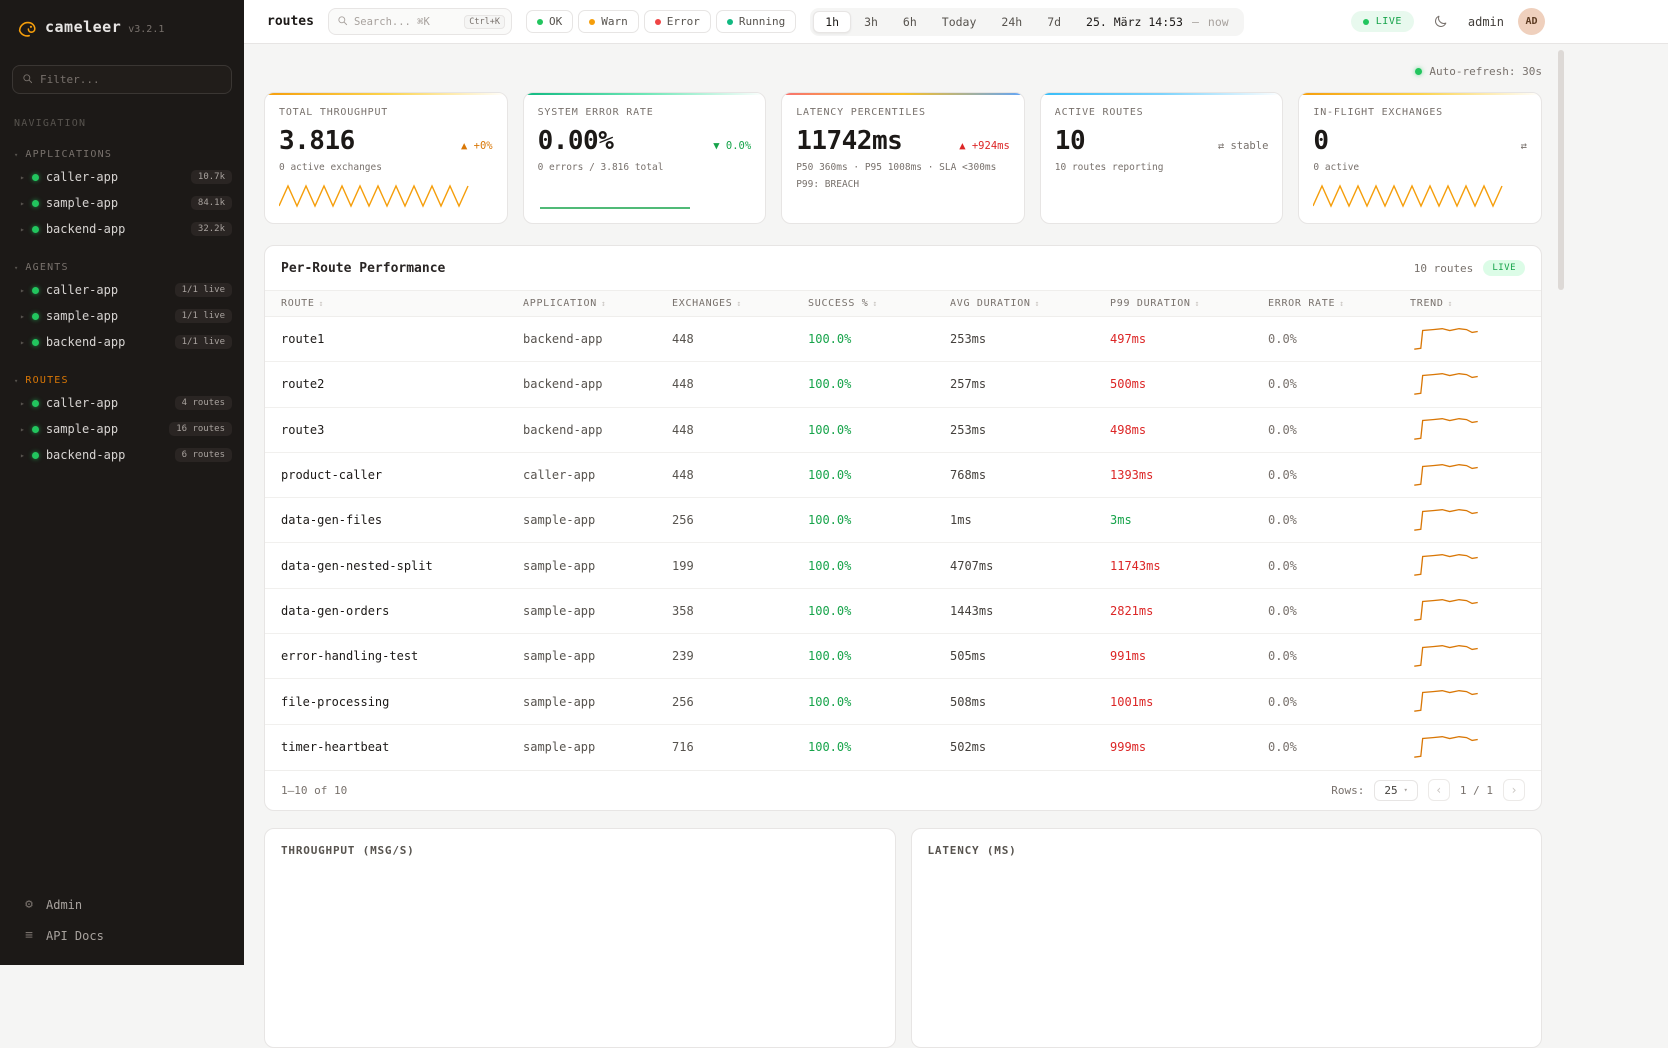 This screenshot has height=1048, width=1668. I want to click on filter-chip-error: Error, so click(677, 21).